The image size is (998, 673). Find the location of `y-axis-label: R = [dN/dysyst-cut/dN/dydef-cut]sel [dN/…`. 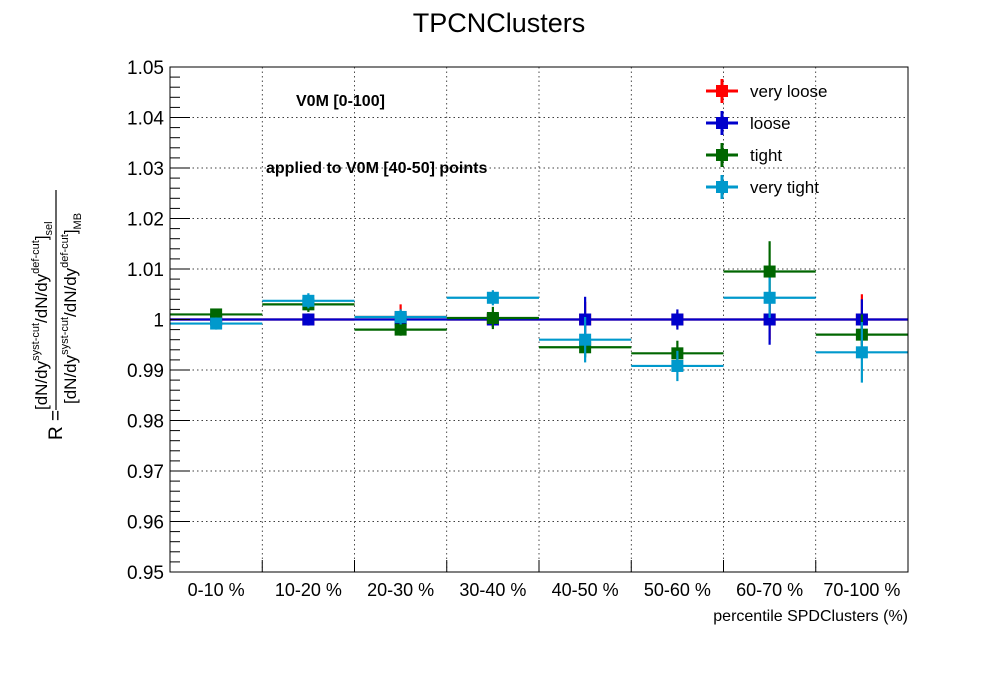

y-axis-label: R = [dN/dysyst-cut/dN/dydef-cut]sel [dN/… is located at coordinates (57, 315).